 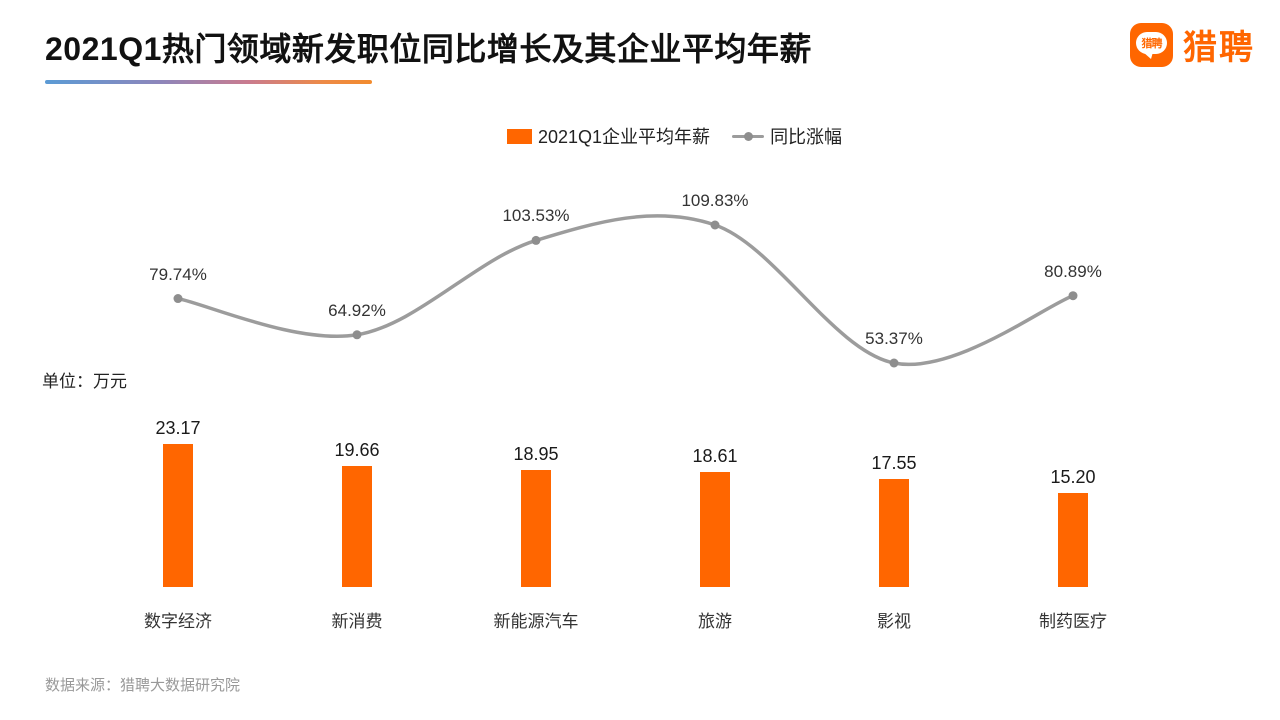 I want to click on x-axis-label-new-consumption: 新消费, so click(x=357, y=621).